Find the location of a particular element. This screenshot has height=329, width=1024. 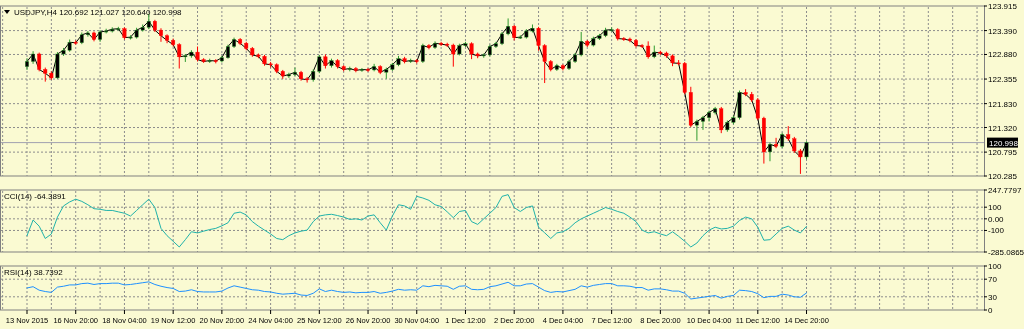

y-tick-label: -100 is located at coordinates (996, 231).